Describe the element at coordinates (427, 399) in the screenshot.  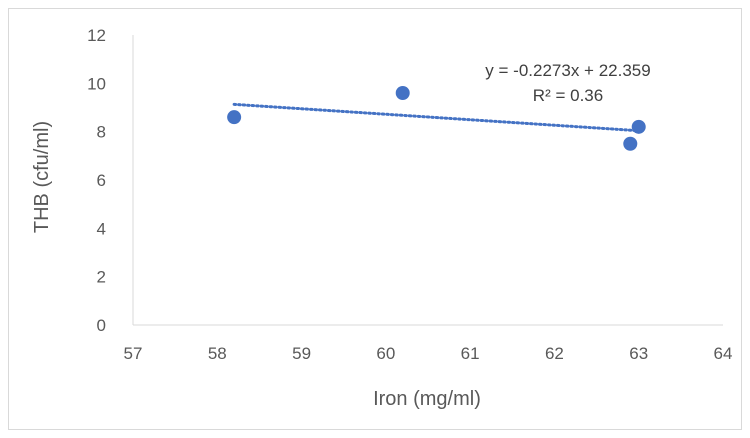
I see `x-axis-title: Iron (mg/ml)` at that location.